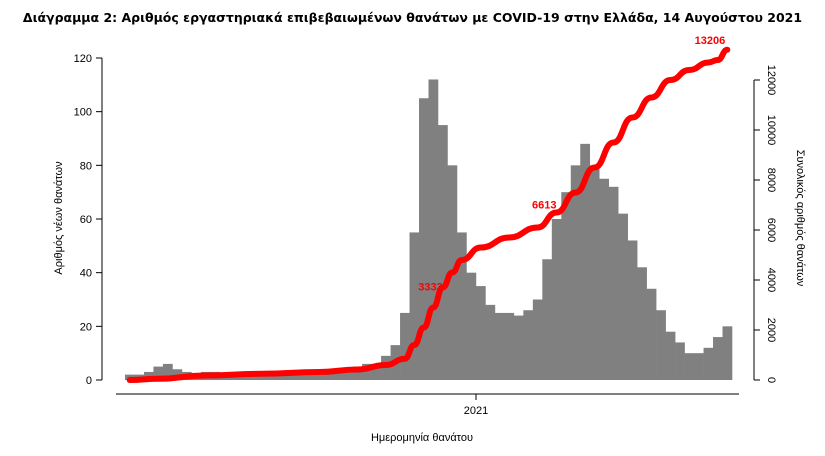 The width and height of the screenshot is (825, 456). I want to click on y2-tick-label: 10000, so click(771, 130).